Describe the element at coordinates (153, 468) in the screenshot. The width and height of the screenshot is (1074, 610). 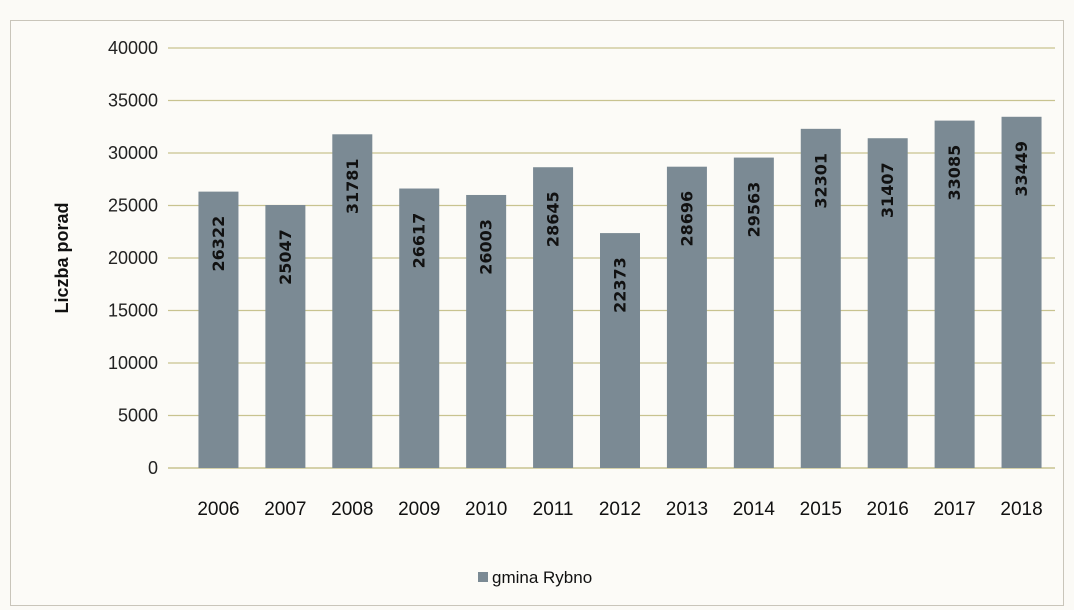
I see `y-tick-label: 0` at that location.